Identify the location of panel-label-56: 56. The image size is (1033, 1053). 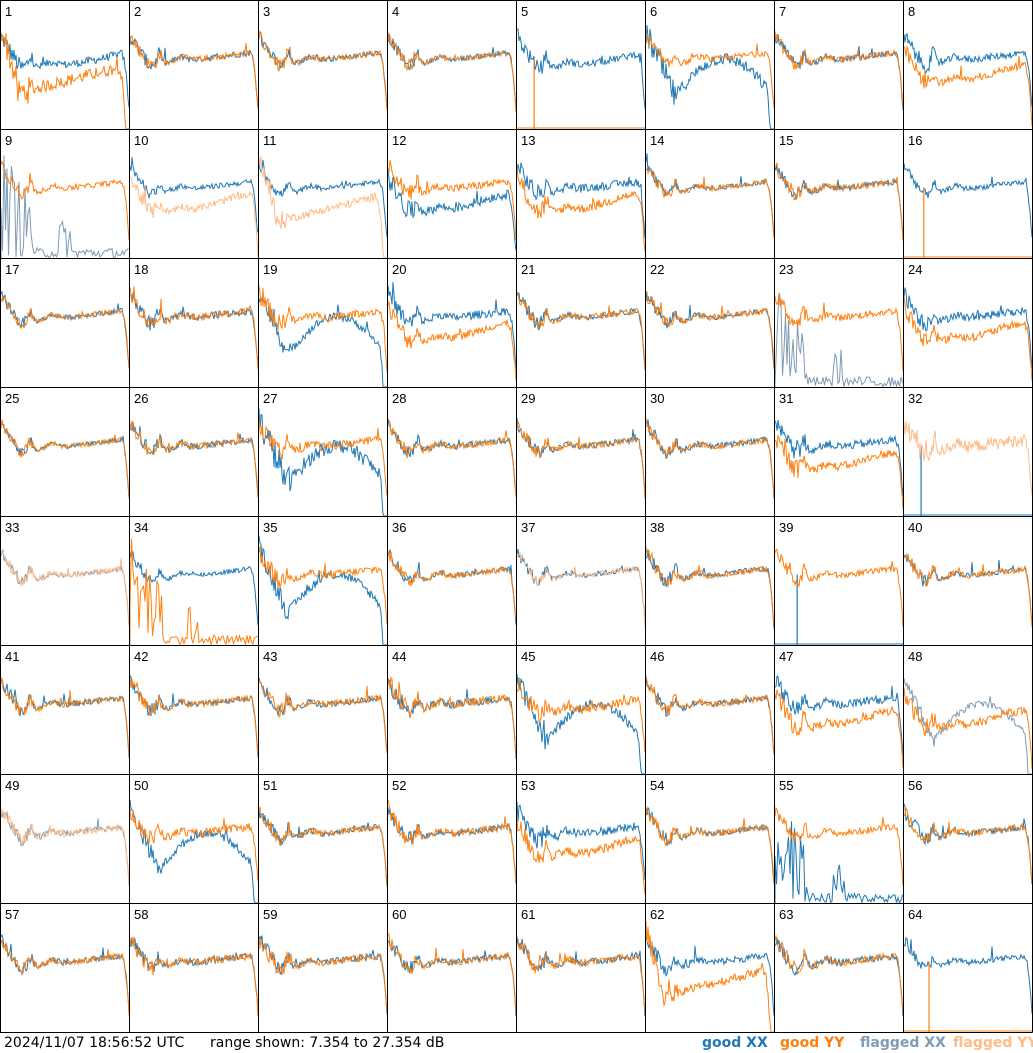
(915, 785).